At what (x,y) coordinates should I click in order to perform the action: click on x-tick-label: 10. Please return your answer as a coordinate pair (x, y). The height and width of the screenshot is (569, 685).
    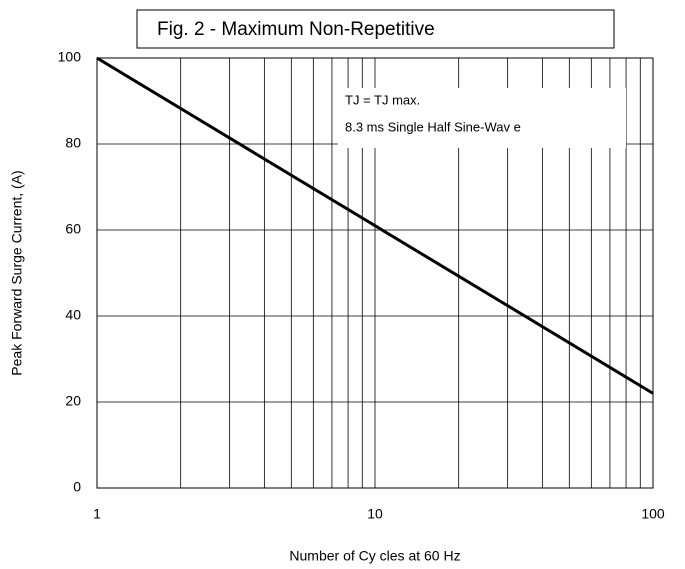
    Looking at the image, I should click on (375, 514).